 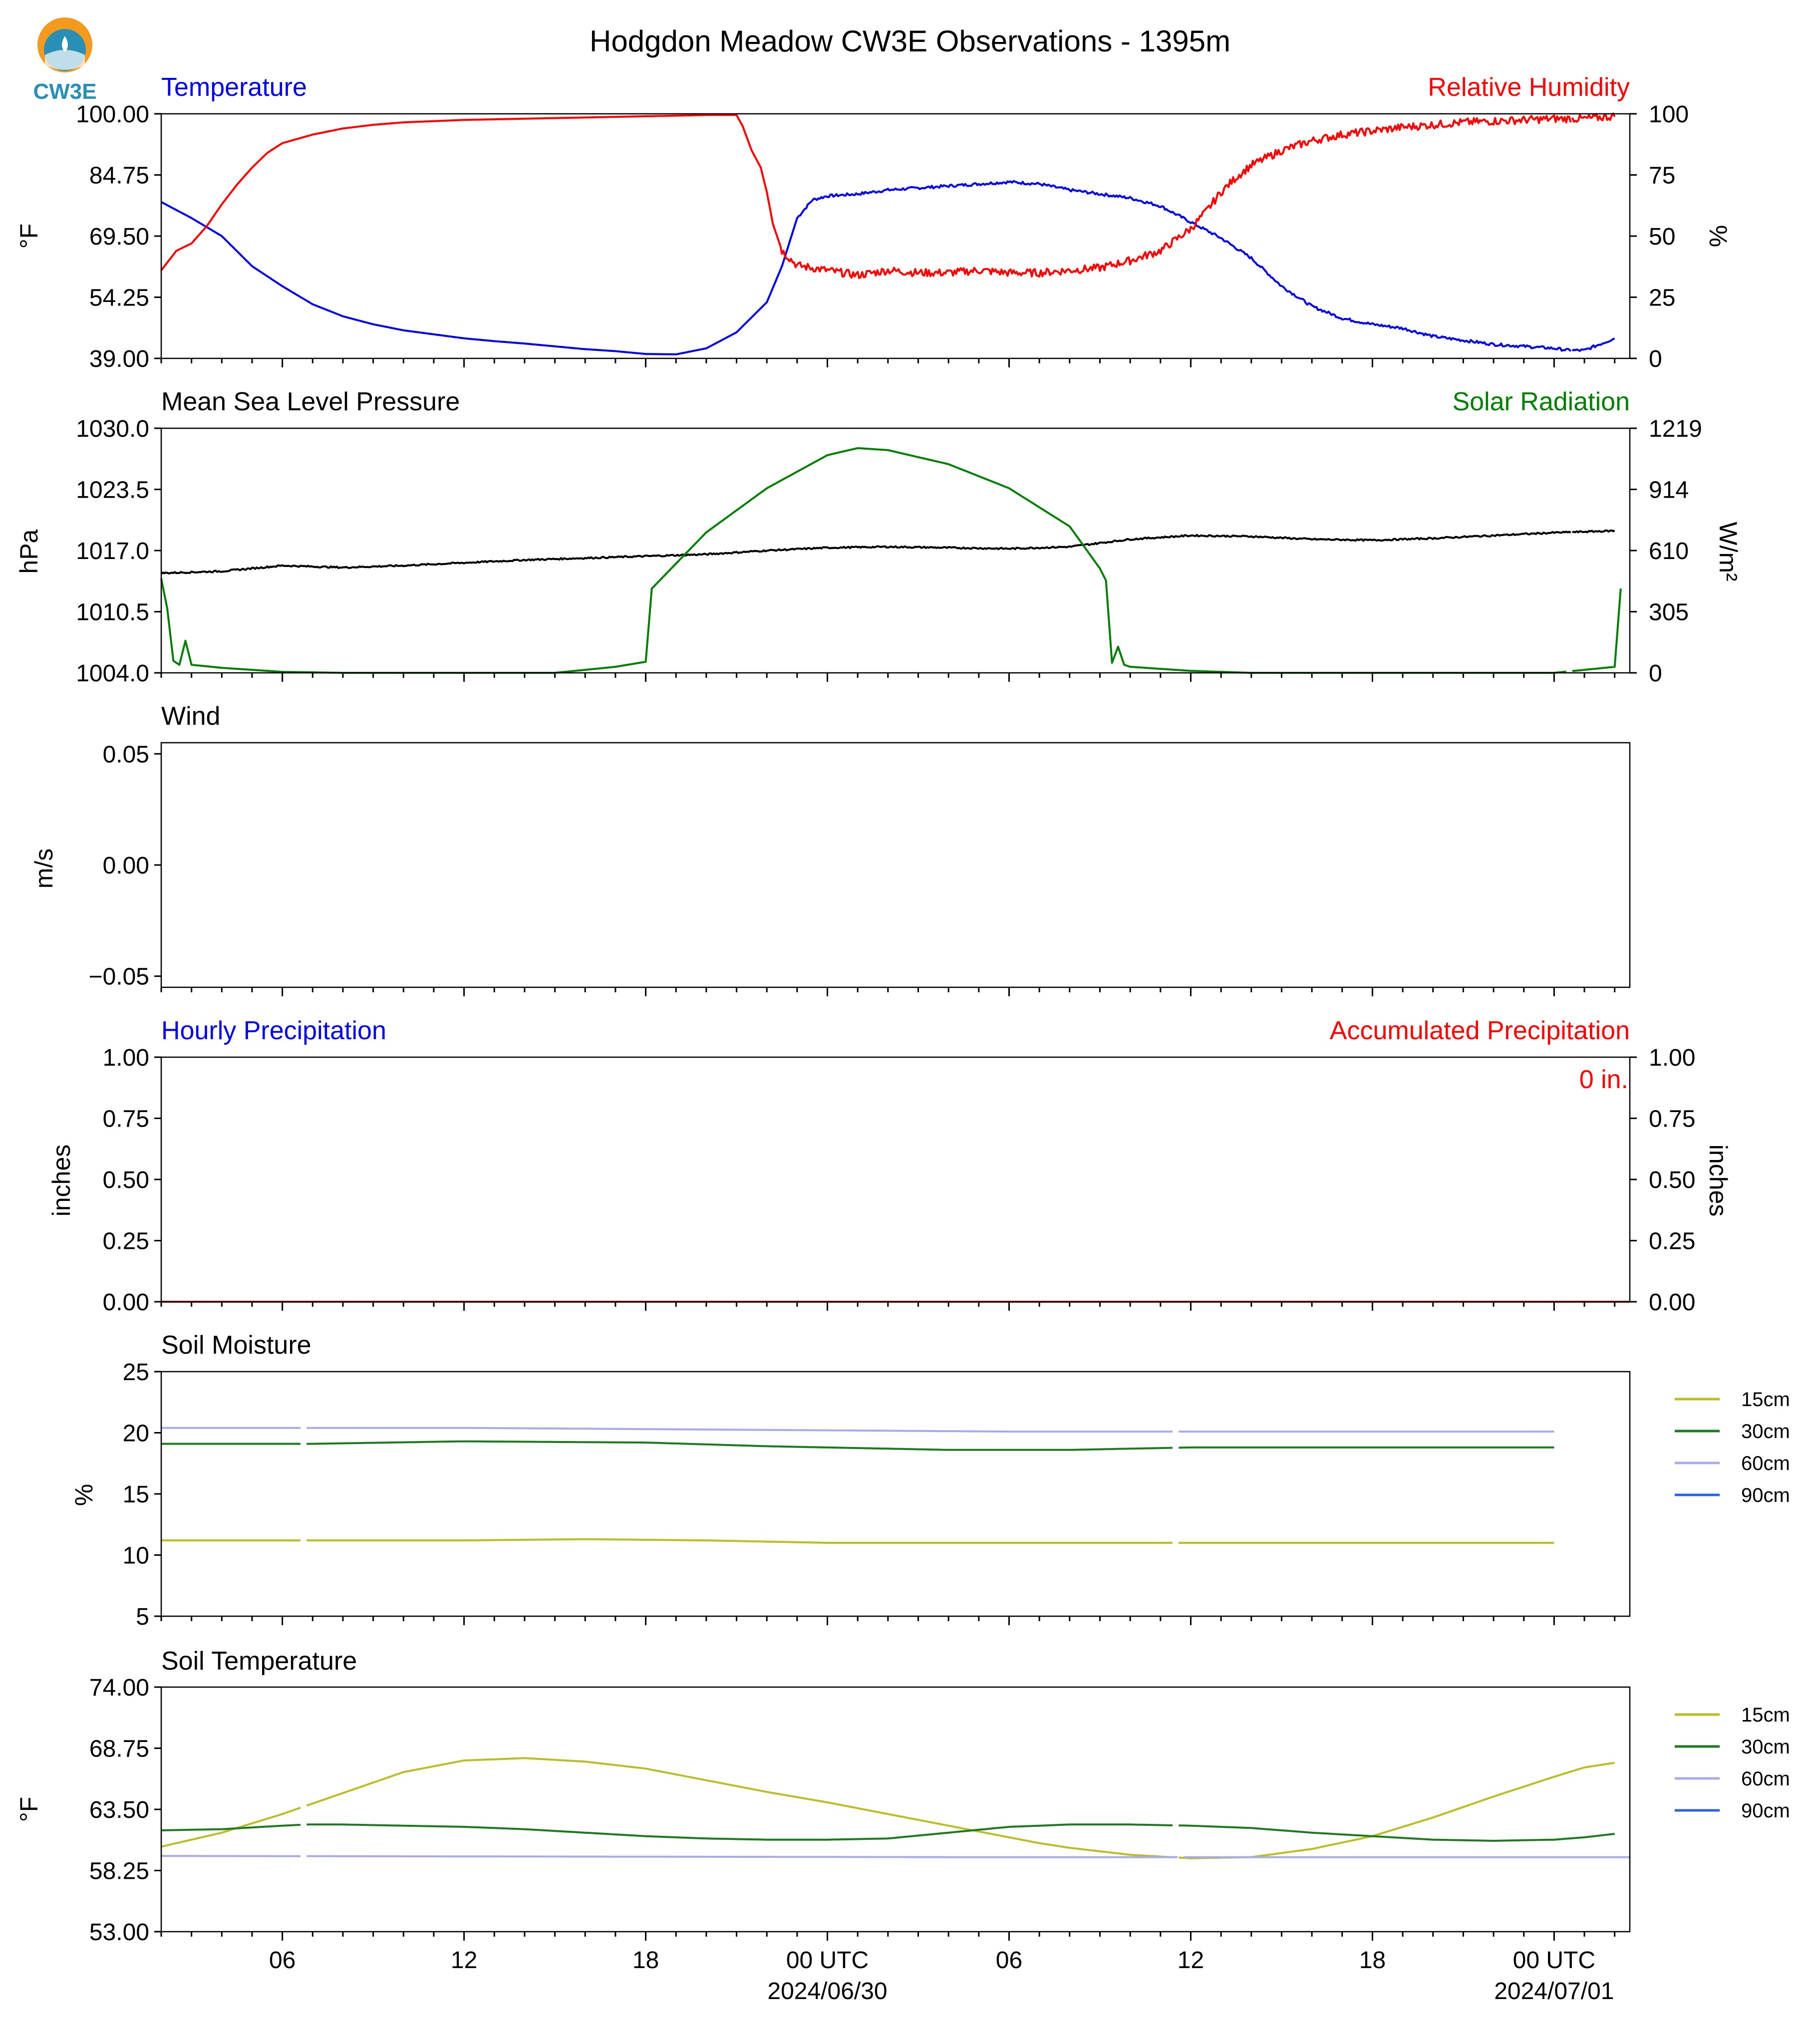 What do you see at coordinates (857, 1541) in the screenshot?
I see `series-15cm-line` at bounding box center [857, 1541].